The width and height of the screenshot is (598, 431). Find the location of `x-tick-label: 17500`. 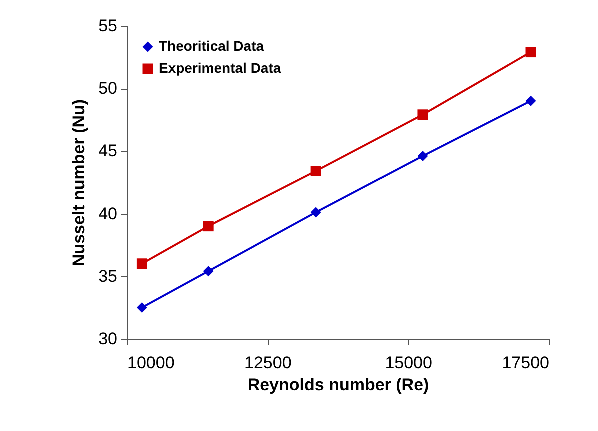

x-tick-label: 17500 is located at coordinates (526, 363).